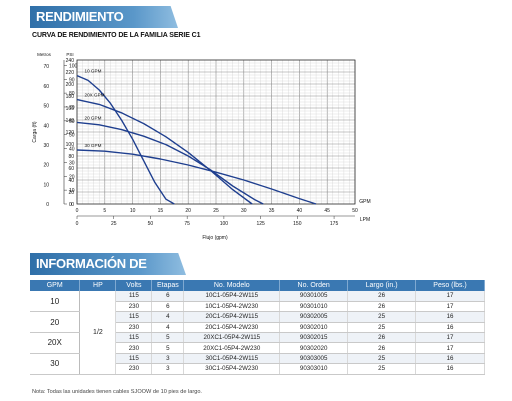 This screenshot has width=512, height=401. I want to click on x-tick-label-gpm: 20, so click(188, 211).